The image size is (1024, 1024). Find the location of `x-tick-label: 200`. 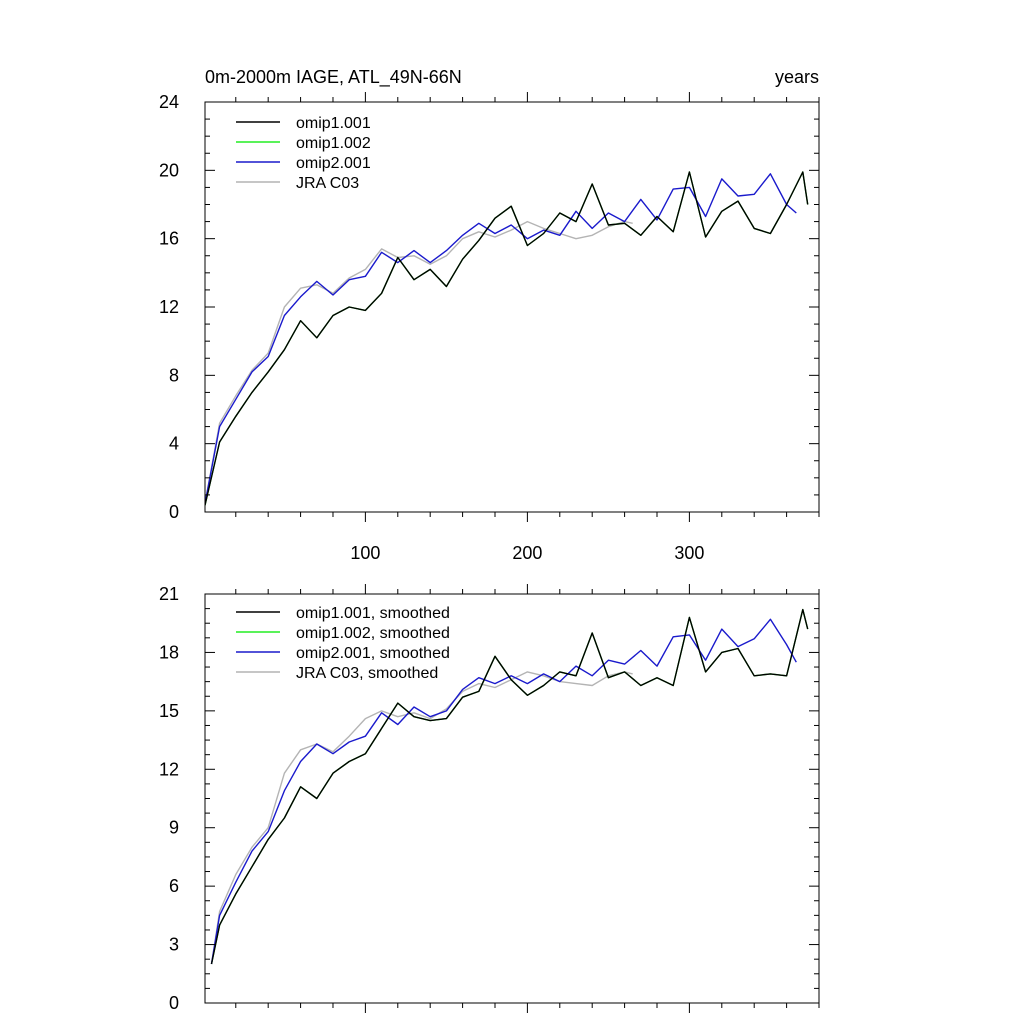

x-tick-label: 200 is located at coordinates (527, 553).